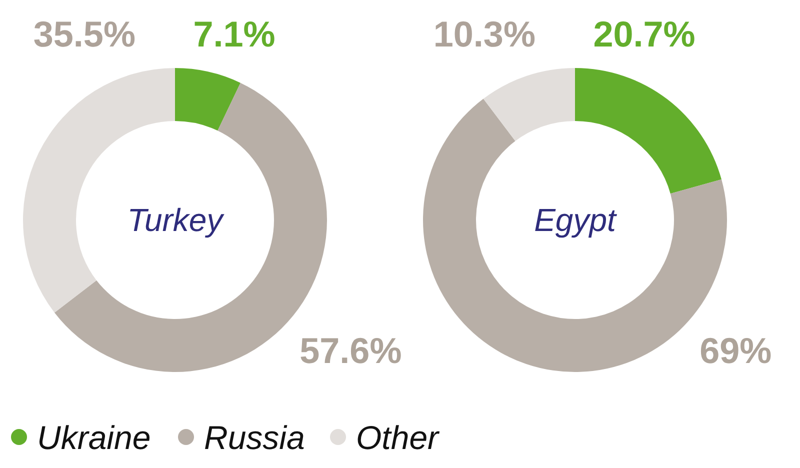 Image resolution: width=800 pixels, height=468 pixels. What do you see at coordinates (84, 34) in the screenshot?
I see `data-label: 35.5%` at bounding box center [84, 34].